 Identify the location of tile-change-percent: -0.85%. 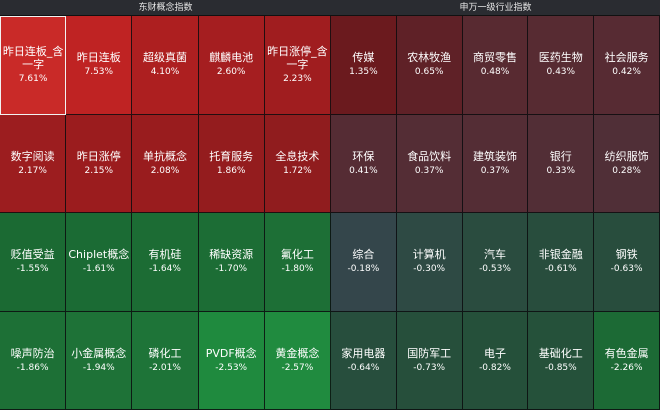
(560, 367).